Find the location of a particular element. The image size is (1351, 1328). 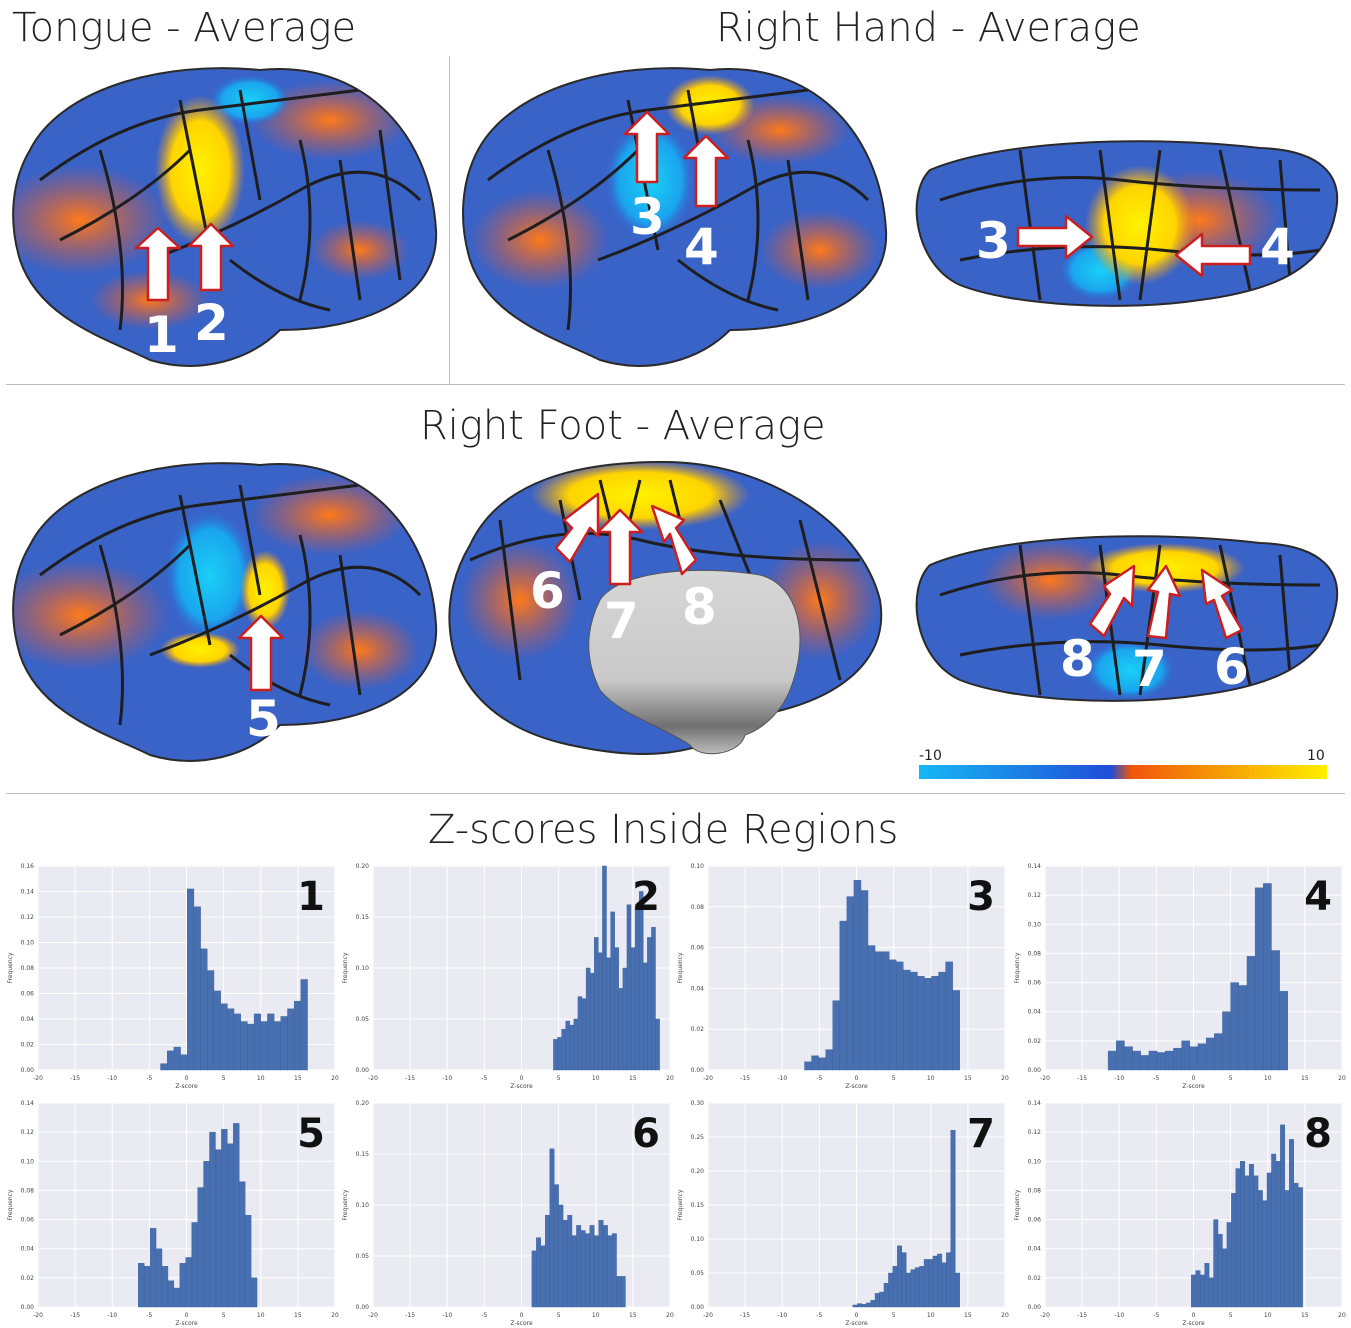

y-tick-label: 0.08 is located at coordinates (698, 907).